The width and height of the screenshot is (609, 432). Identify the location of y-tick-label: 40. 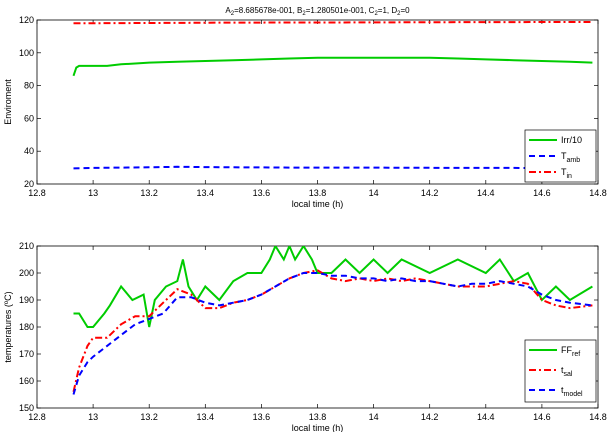
(29, 151).